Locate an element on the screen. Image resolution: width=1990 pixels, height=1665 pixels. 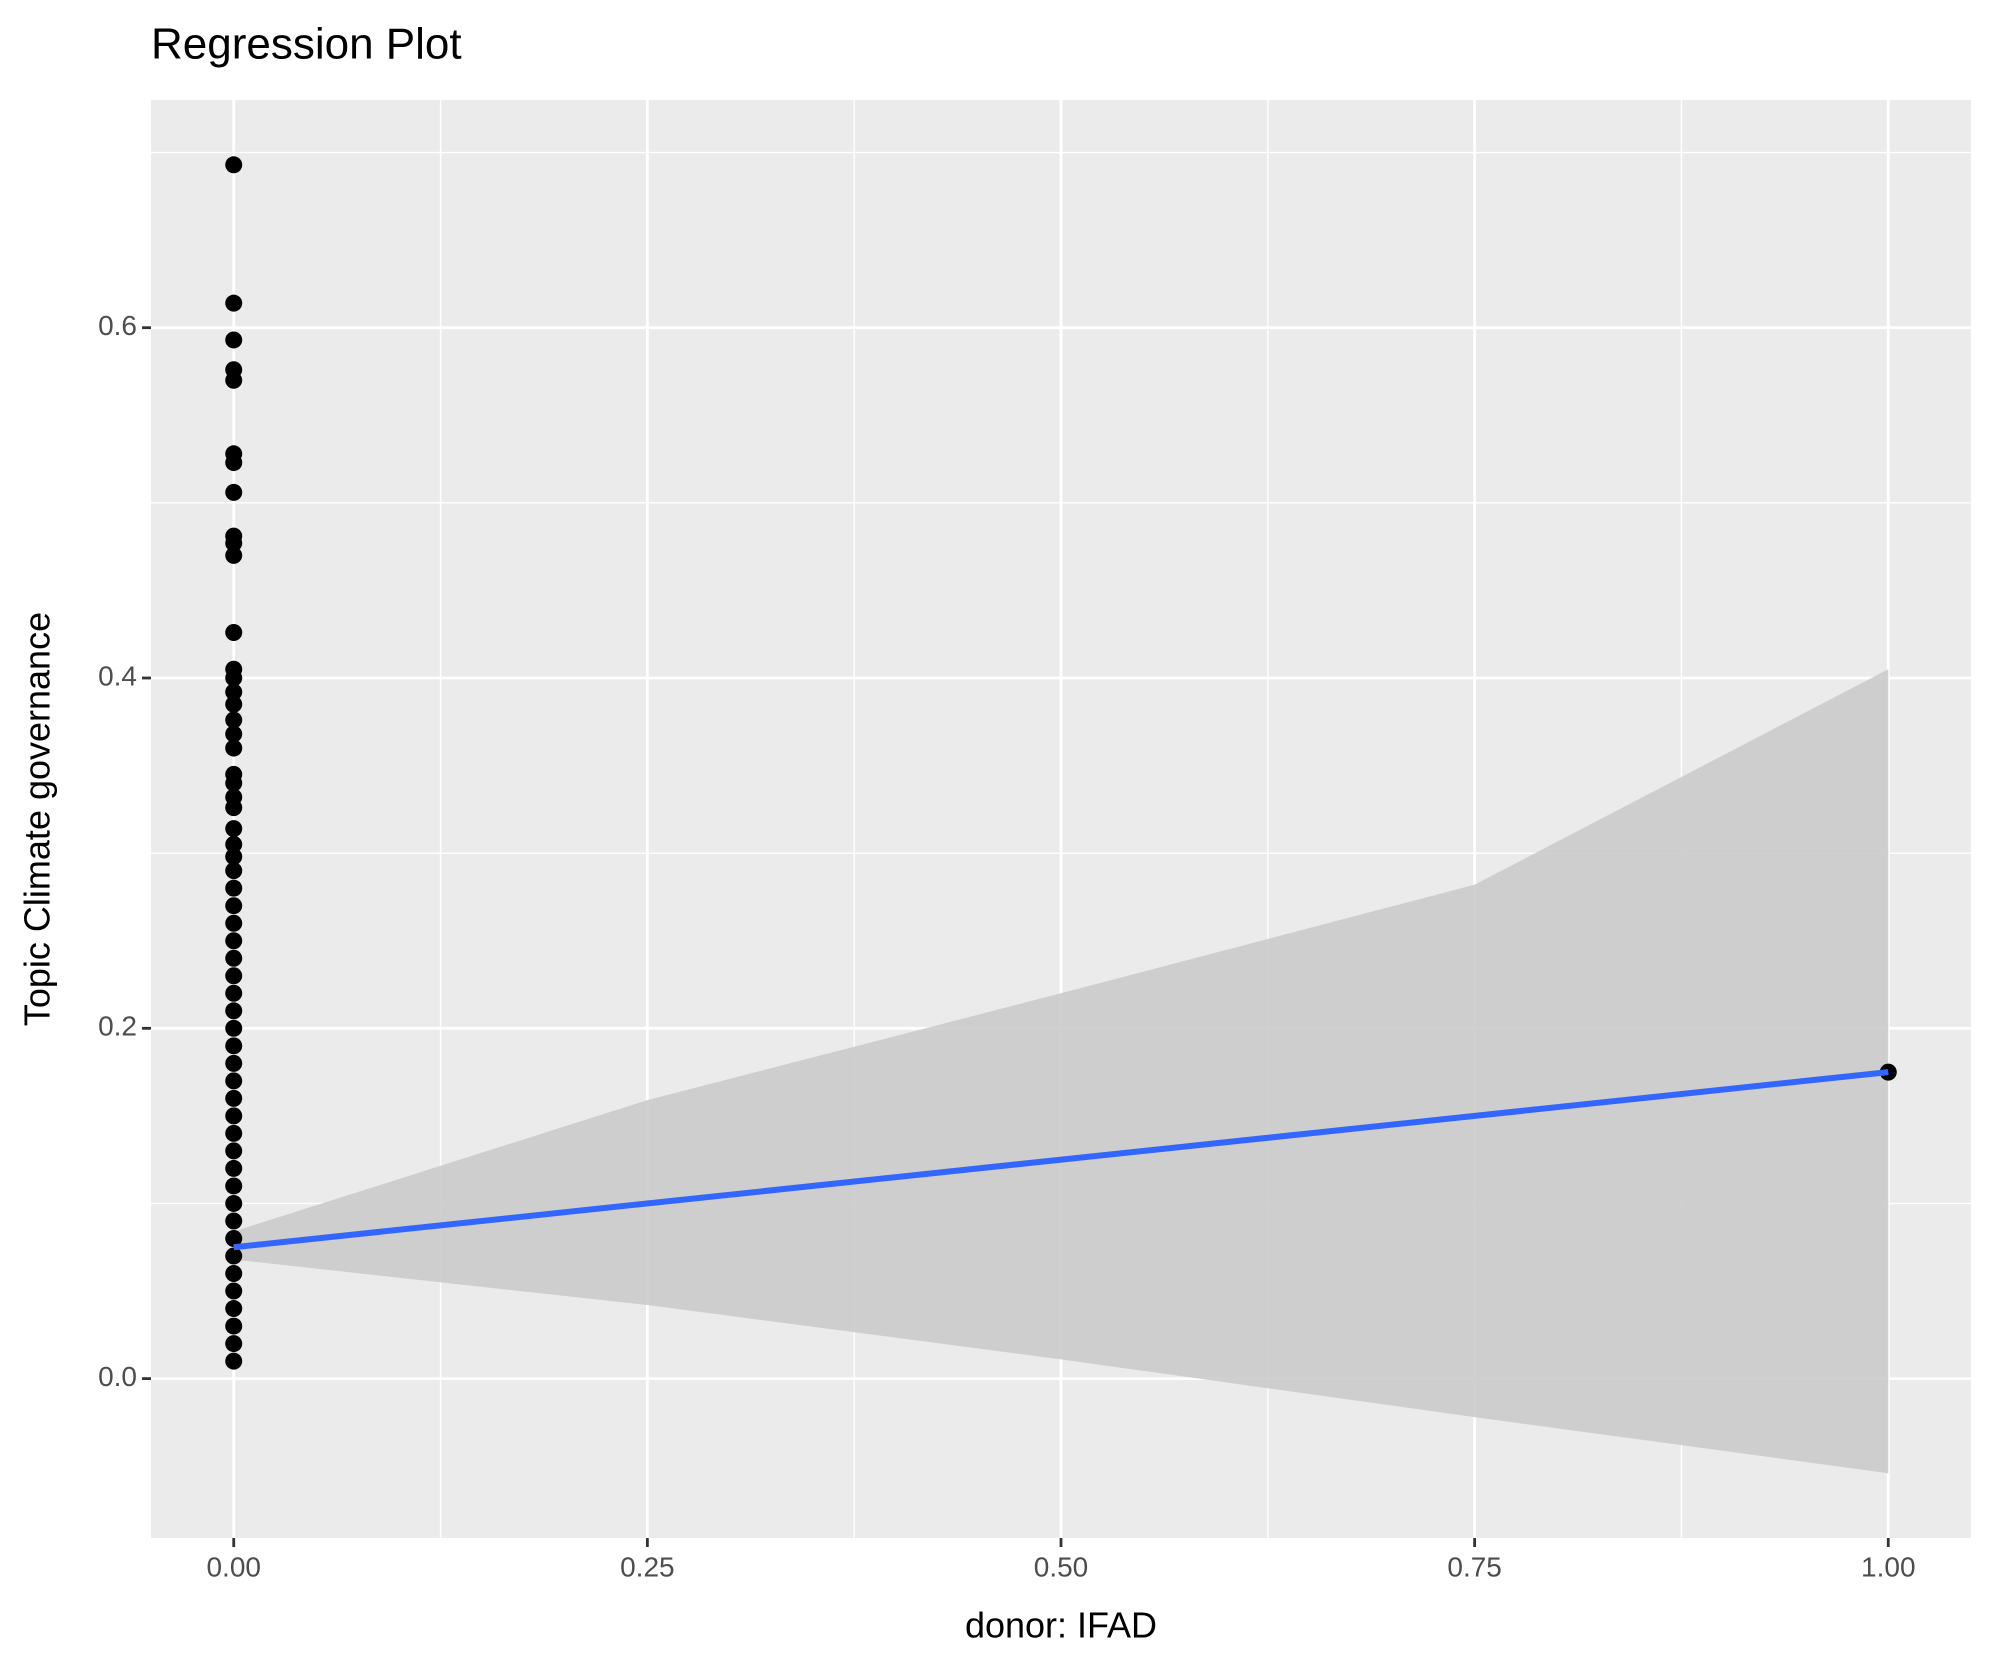
y-axis-title: Topic Climate governance is located at coordinates (37, 819).